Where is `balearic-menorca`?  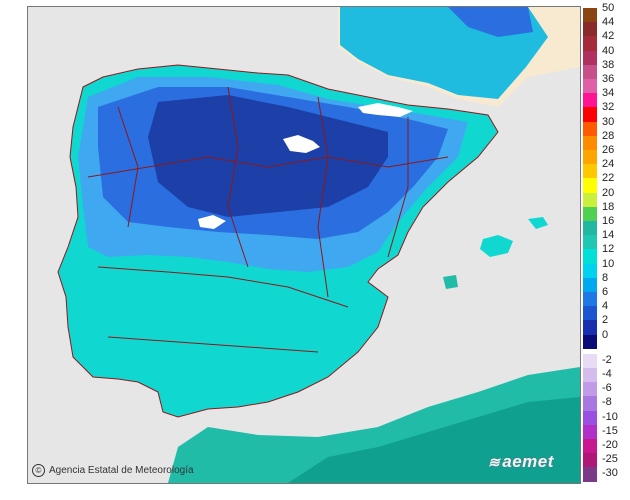
balearic-menorca is located at coordinates (538, 223).